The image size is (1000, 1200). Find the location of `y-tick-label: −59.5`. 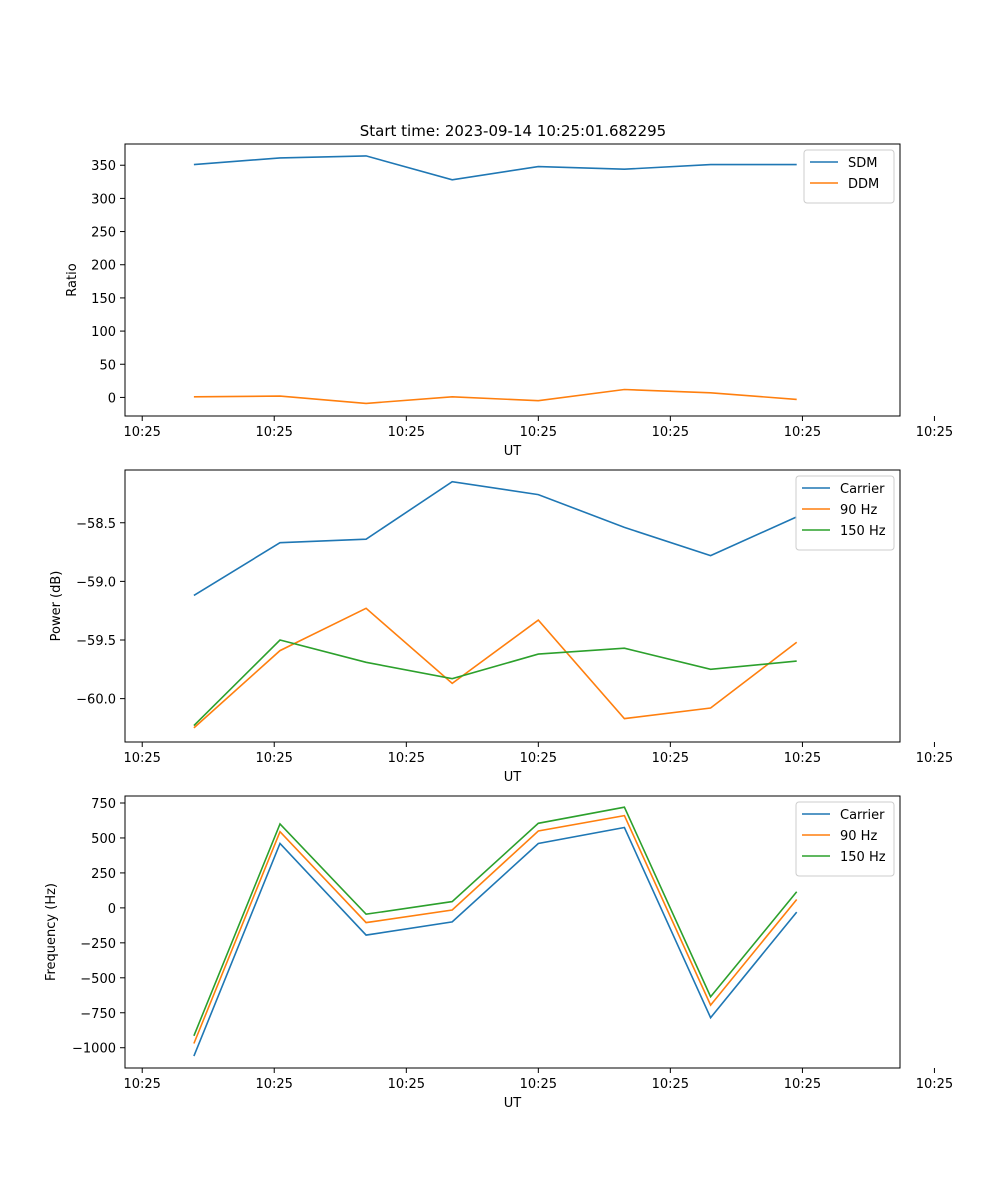

y-tick-label: −59.5 is located at coordinates (96, 641).